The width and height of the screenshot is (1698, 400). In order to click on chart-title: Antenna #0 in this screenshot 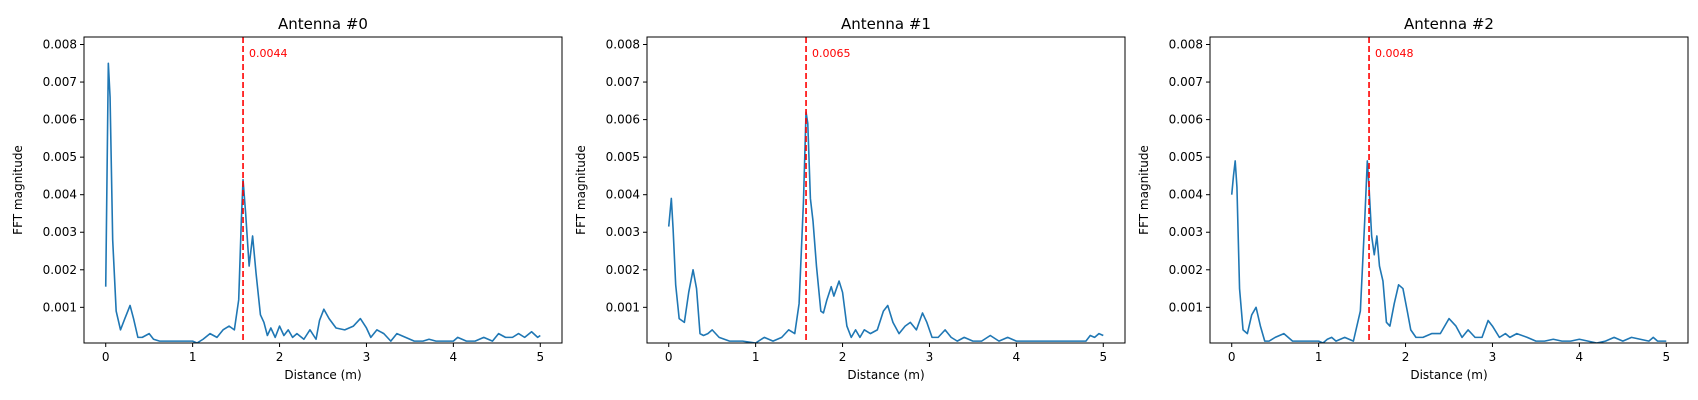, I will do `click(323, 24)`.